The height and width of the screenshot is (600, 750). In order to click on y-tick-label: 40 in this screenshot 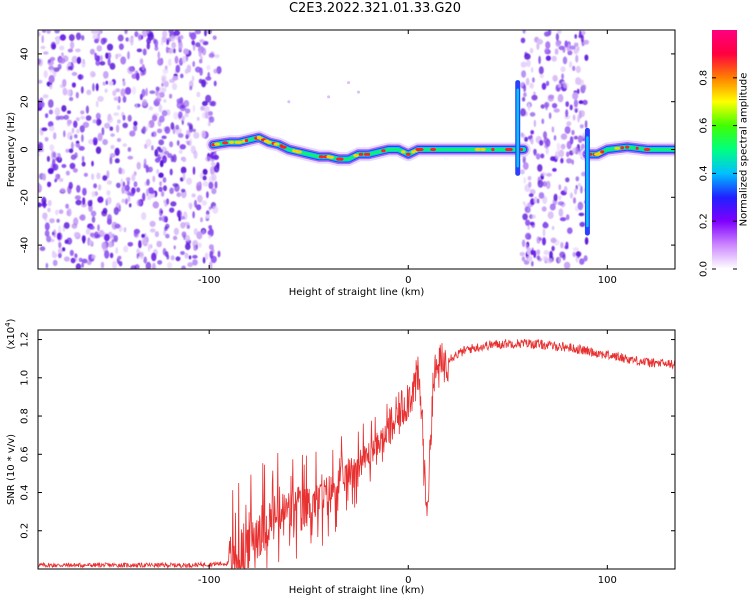, I will do `click(25, 54)`.